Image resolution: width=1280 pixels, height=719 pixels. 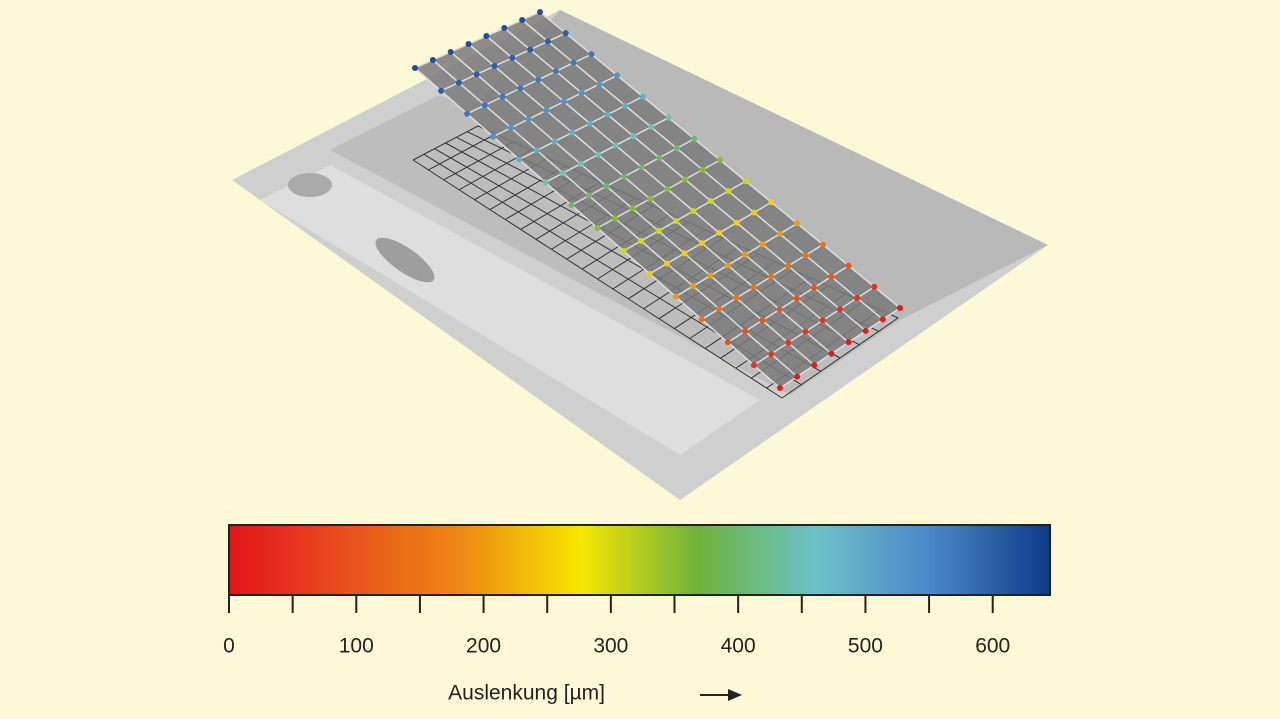 I want to click on tick-label: 300, so click(x=610, y=646).